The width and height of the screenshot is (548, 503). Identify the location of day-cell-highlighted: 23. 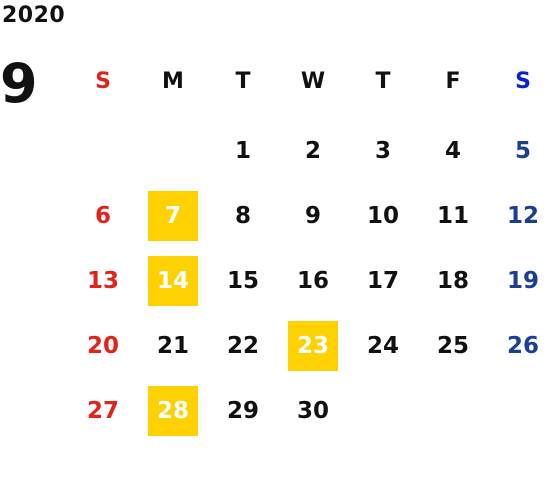
(313, 346).